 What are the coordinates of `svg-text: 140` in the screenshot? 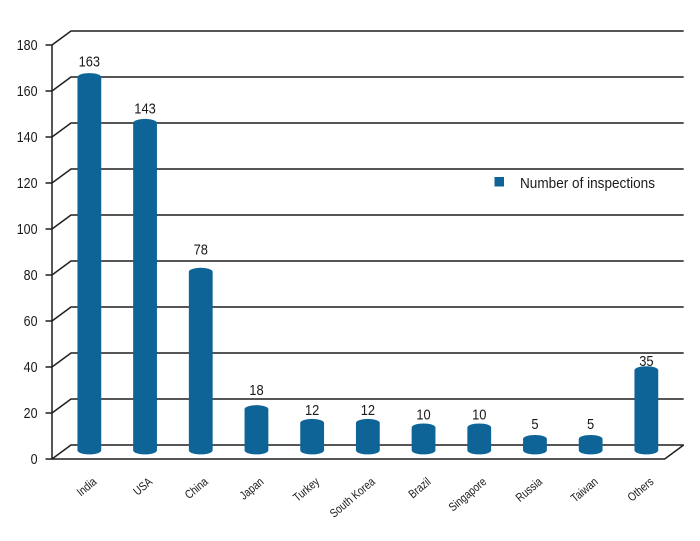 It's located at (27, 137).